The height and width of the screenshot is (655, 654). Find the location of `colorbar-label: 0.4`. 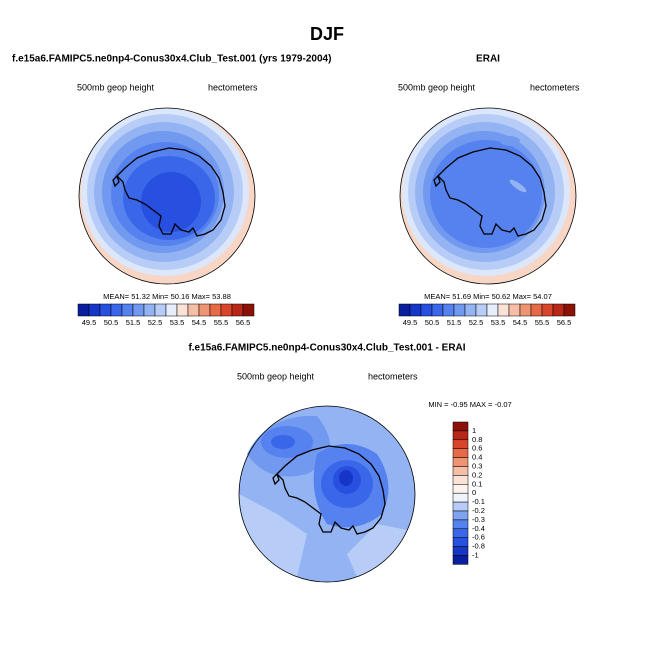

colorbar-label: 0.4 is located at coordinates (477, 457).